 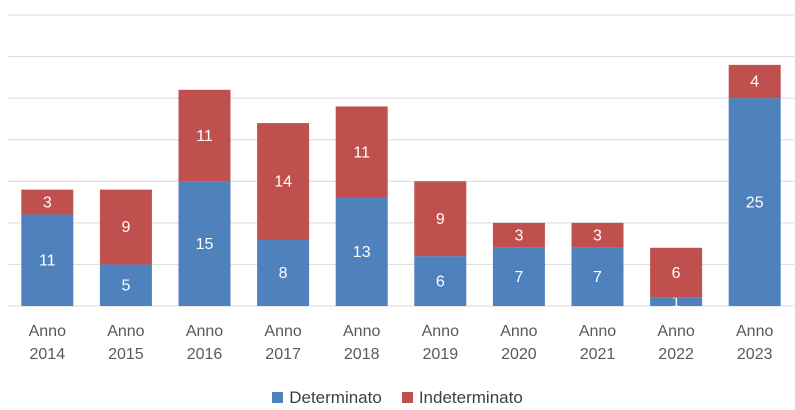 What do you see at coordinates (204, 343) in the screenshot?
I see `x-tick-label: Anno 2016` at bounding box center [204, 343].